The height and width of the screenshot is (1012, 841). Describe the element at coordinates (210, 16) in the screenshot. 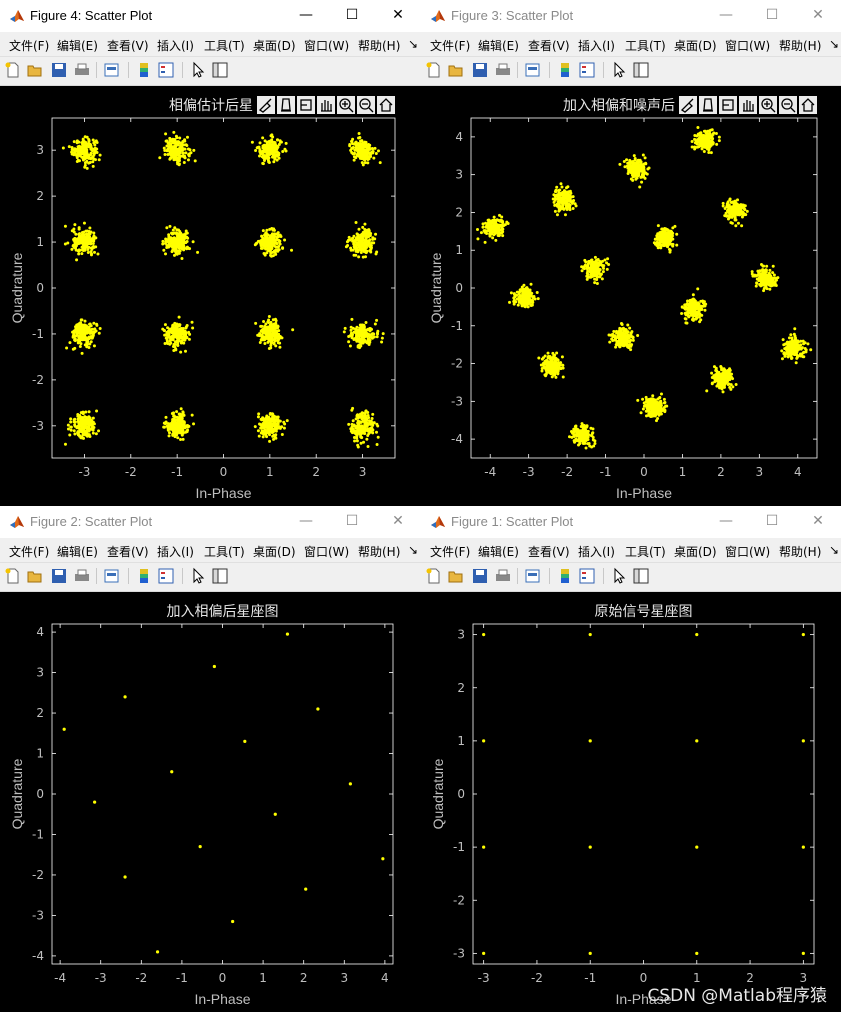

I see `title-bar: Figure 4: Scatter Plot — ☐ ✕` at that location.